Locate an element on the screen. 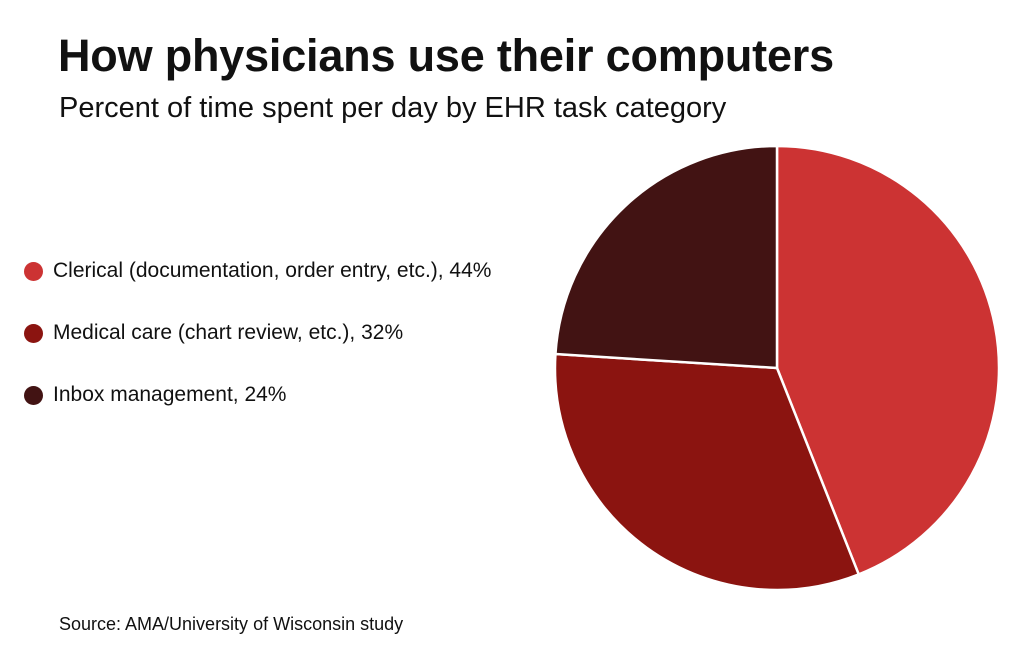  pie-slice-clerical is located at coordinates (888, 360).